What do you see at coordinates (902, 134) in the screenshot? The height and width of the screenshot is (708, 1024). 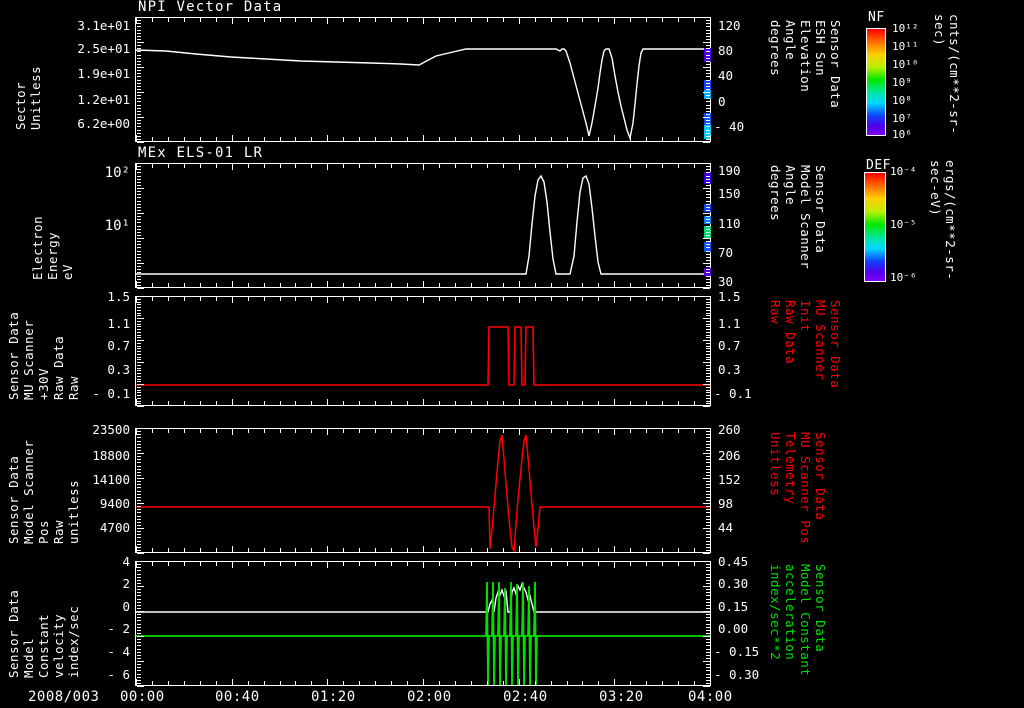 I see `colorbar-tick: 10⁶` at bounding box center [902, 134].